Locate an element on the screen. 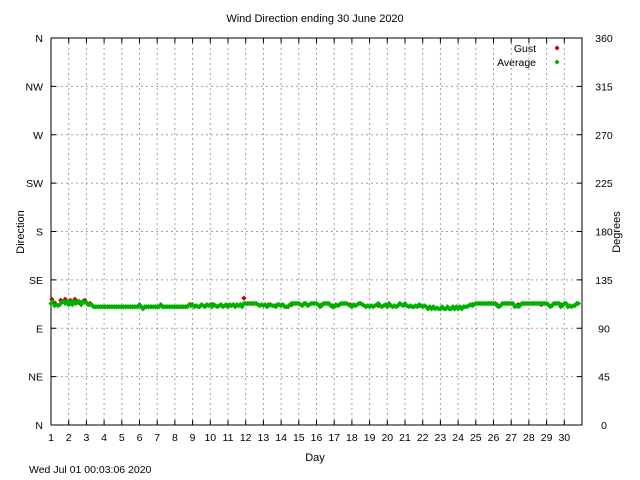 This screenshot has height=480, width=640. x-tick-label: 16 is located at coordinates (317, 438).